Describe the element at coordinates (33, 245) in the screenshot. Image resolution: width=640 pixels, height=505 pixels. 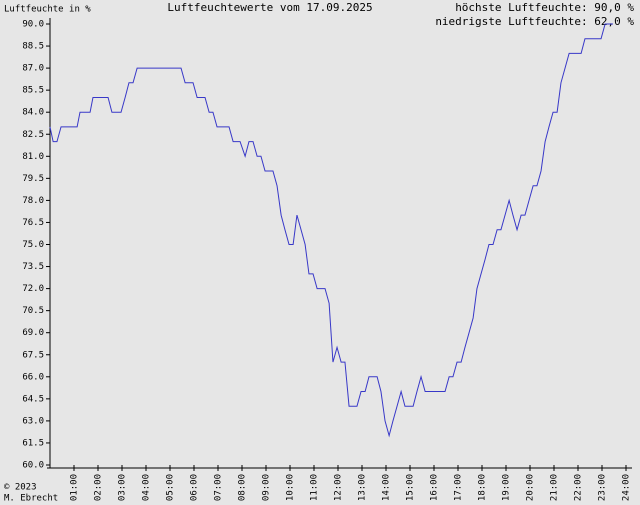
I see `y-tick-label: 75.0` at that location.